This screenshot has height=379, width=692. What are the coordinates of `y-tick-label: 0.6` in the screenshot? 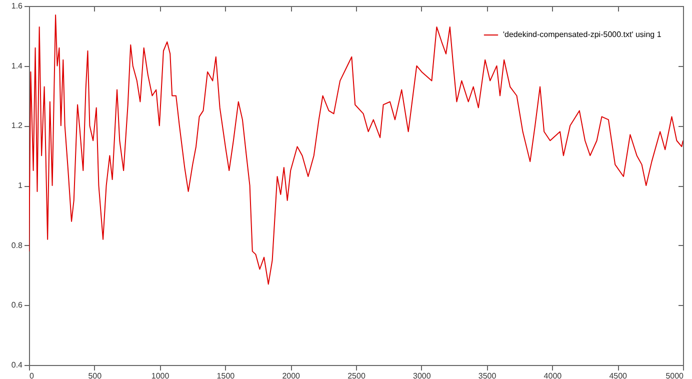 It's located at (17, 305).